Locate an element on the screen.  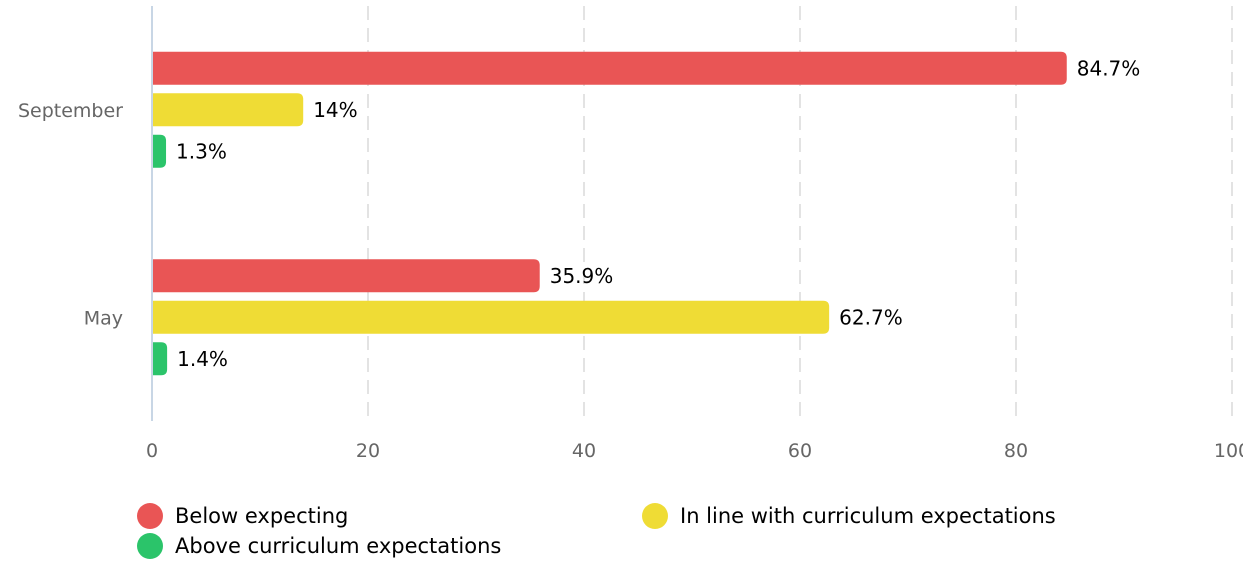
legend-item-above-expectations: Above curriculum expectations is located at coordinates (319, 546).